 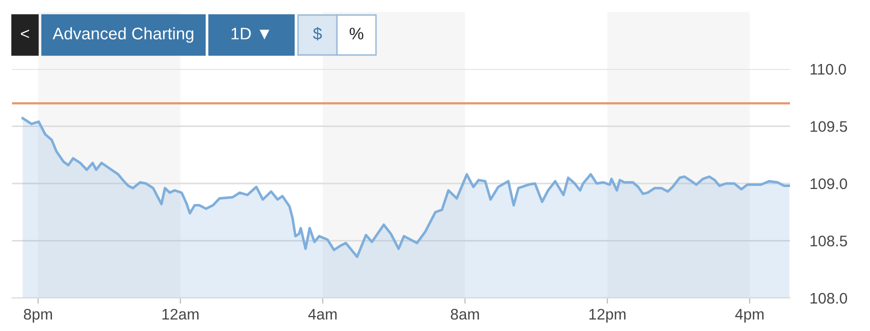 I want to click on y-tick-label: 109.0, so click(x=829, y=184).